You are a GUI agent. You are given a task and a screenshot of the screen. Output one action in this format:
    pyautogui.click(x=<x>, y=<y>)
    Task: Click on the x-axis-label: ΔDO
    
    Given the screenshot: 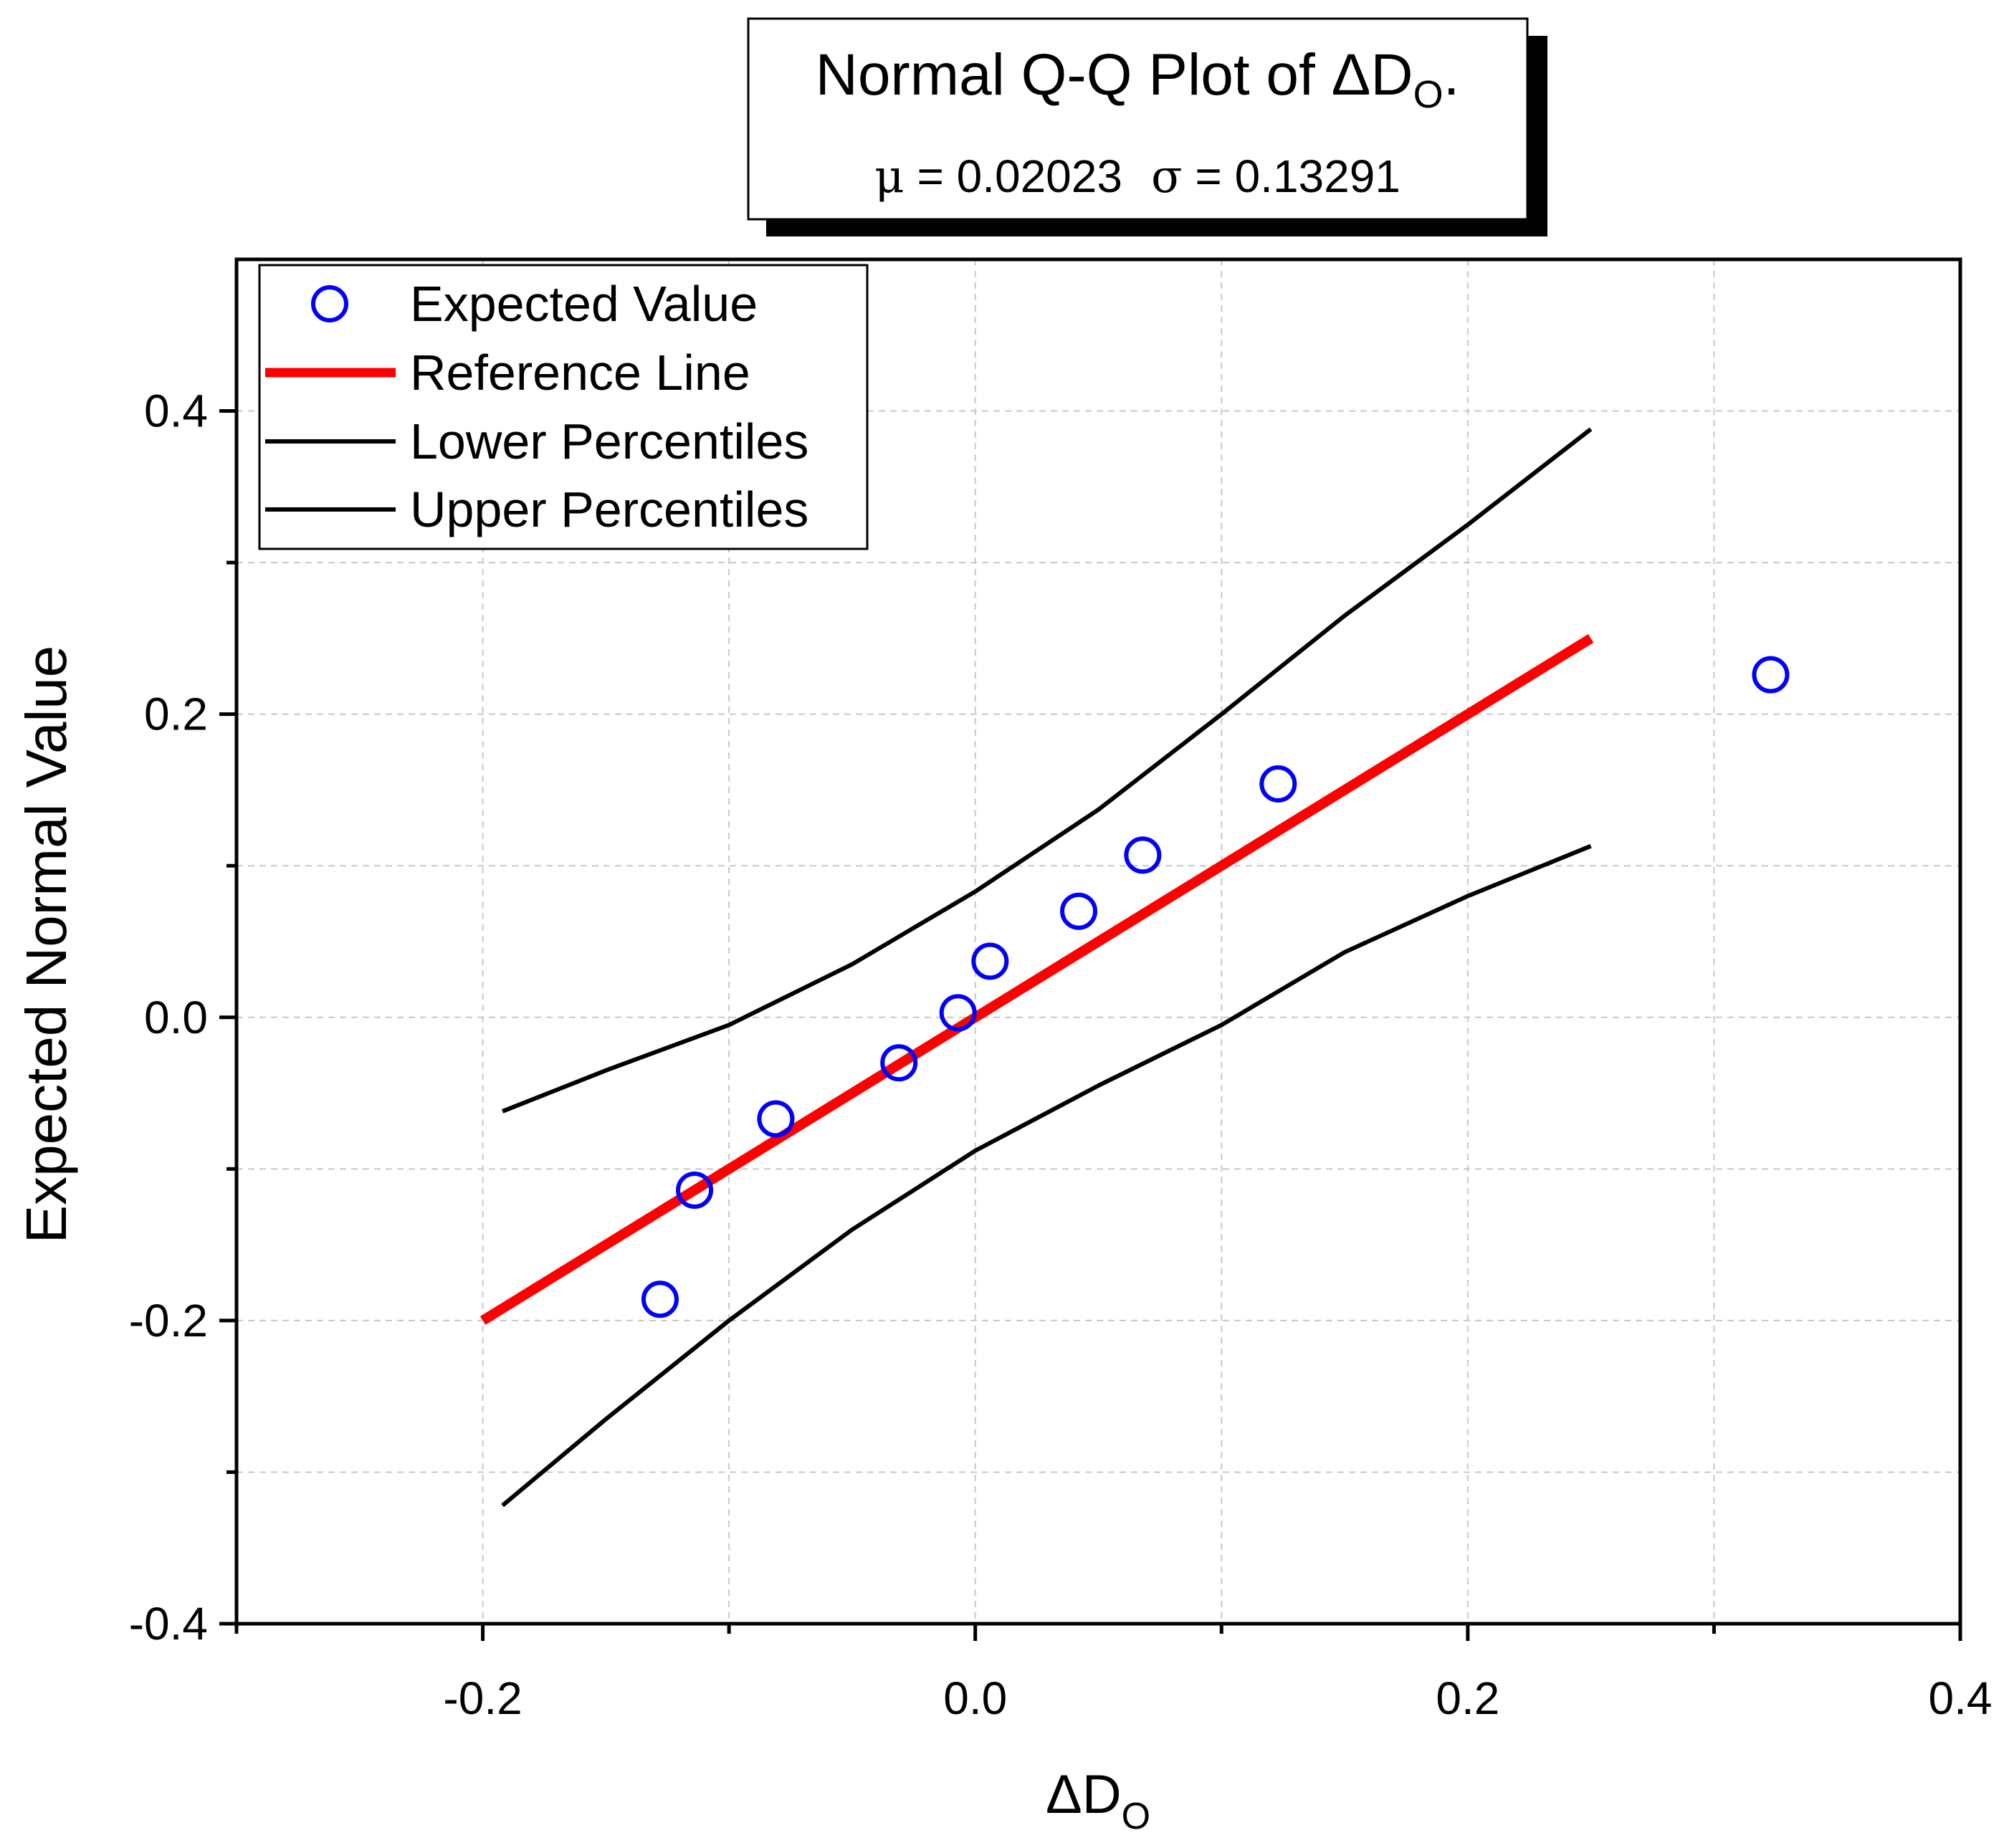 What is the action you would take?
    pyautogui.click(x=1098, y=1800)
    